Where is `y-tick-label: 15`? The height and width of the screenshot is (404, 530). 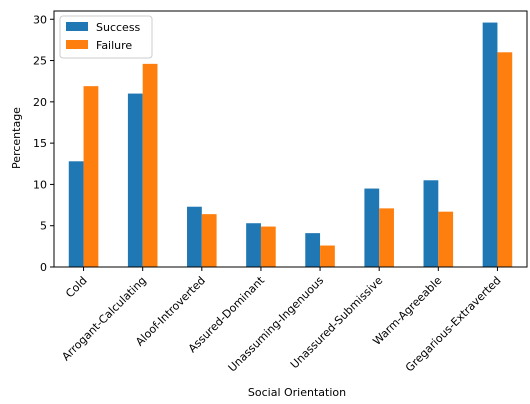 y-tick-label: 15 is located at coordinates (40, 143).